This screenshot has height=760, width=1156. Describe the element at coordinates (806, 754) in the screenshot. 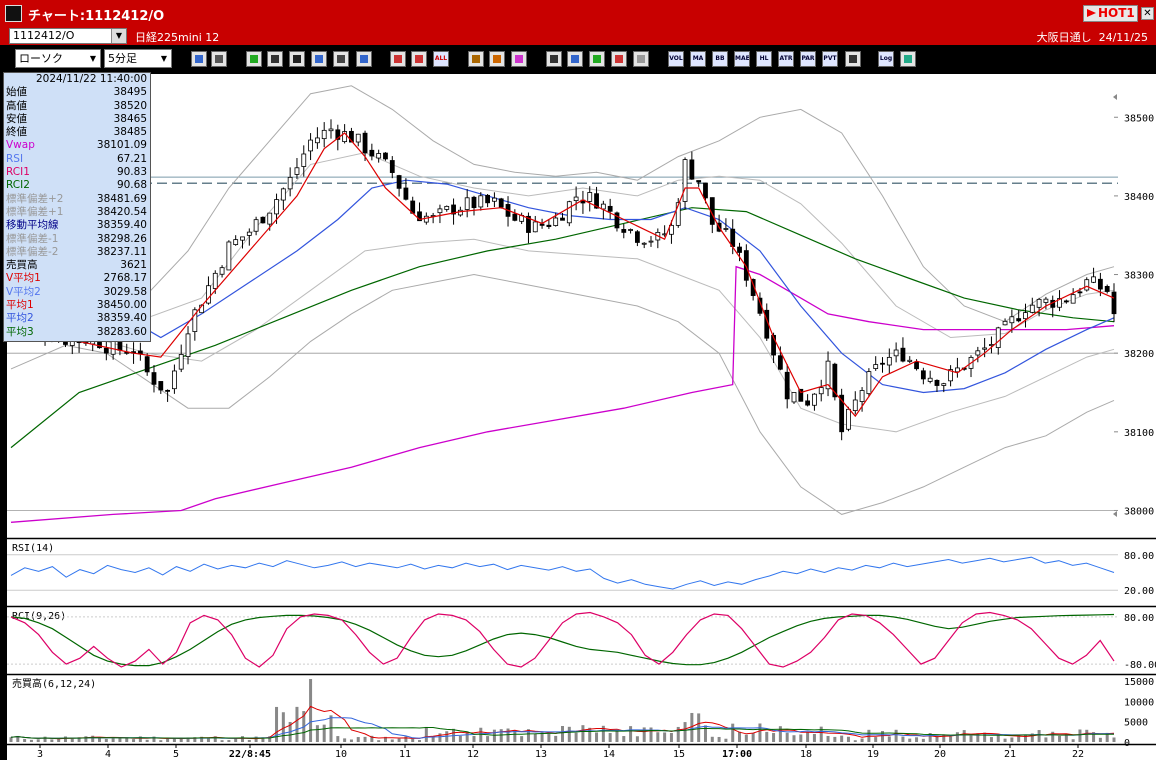

I see `time-tick-label: 18` at that location.